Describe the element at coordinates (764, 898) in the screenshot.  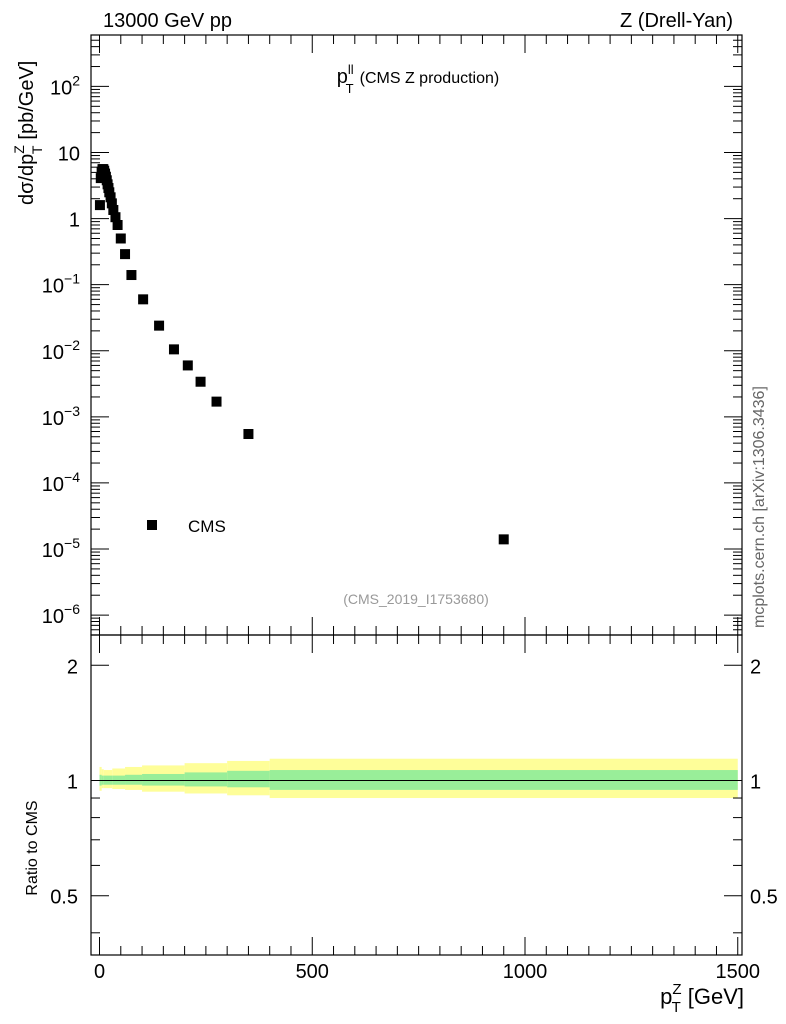
I see `ratio-y-tick-label-right: 0.5` at that location.